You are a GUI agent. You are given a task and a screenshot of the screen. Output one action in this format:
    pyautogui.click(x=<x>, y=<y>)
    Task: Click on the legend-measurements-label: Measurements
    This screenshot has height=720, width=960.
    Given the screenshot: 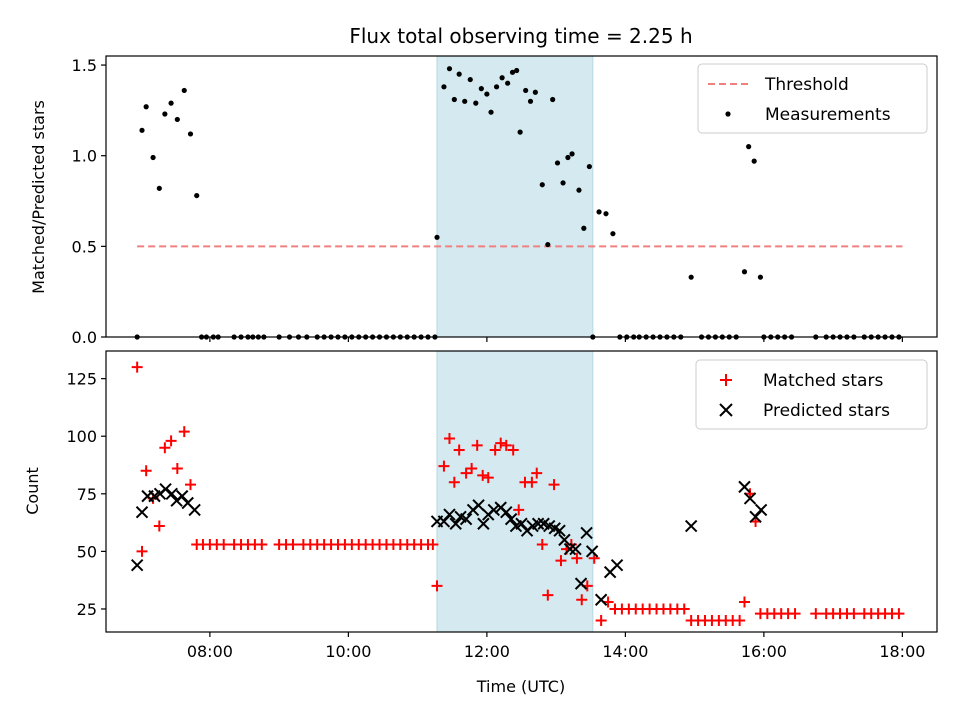 What is the action you would take?
    pyautogui.click(x=828, y=115)
    